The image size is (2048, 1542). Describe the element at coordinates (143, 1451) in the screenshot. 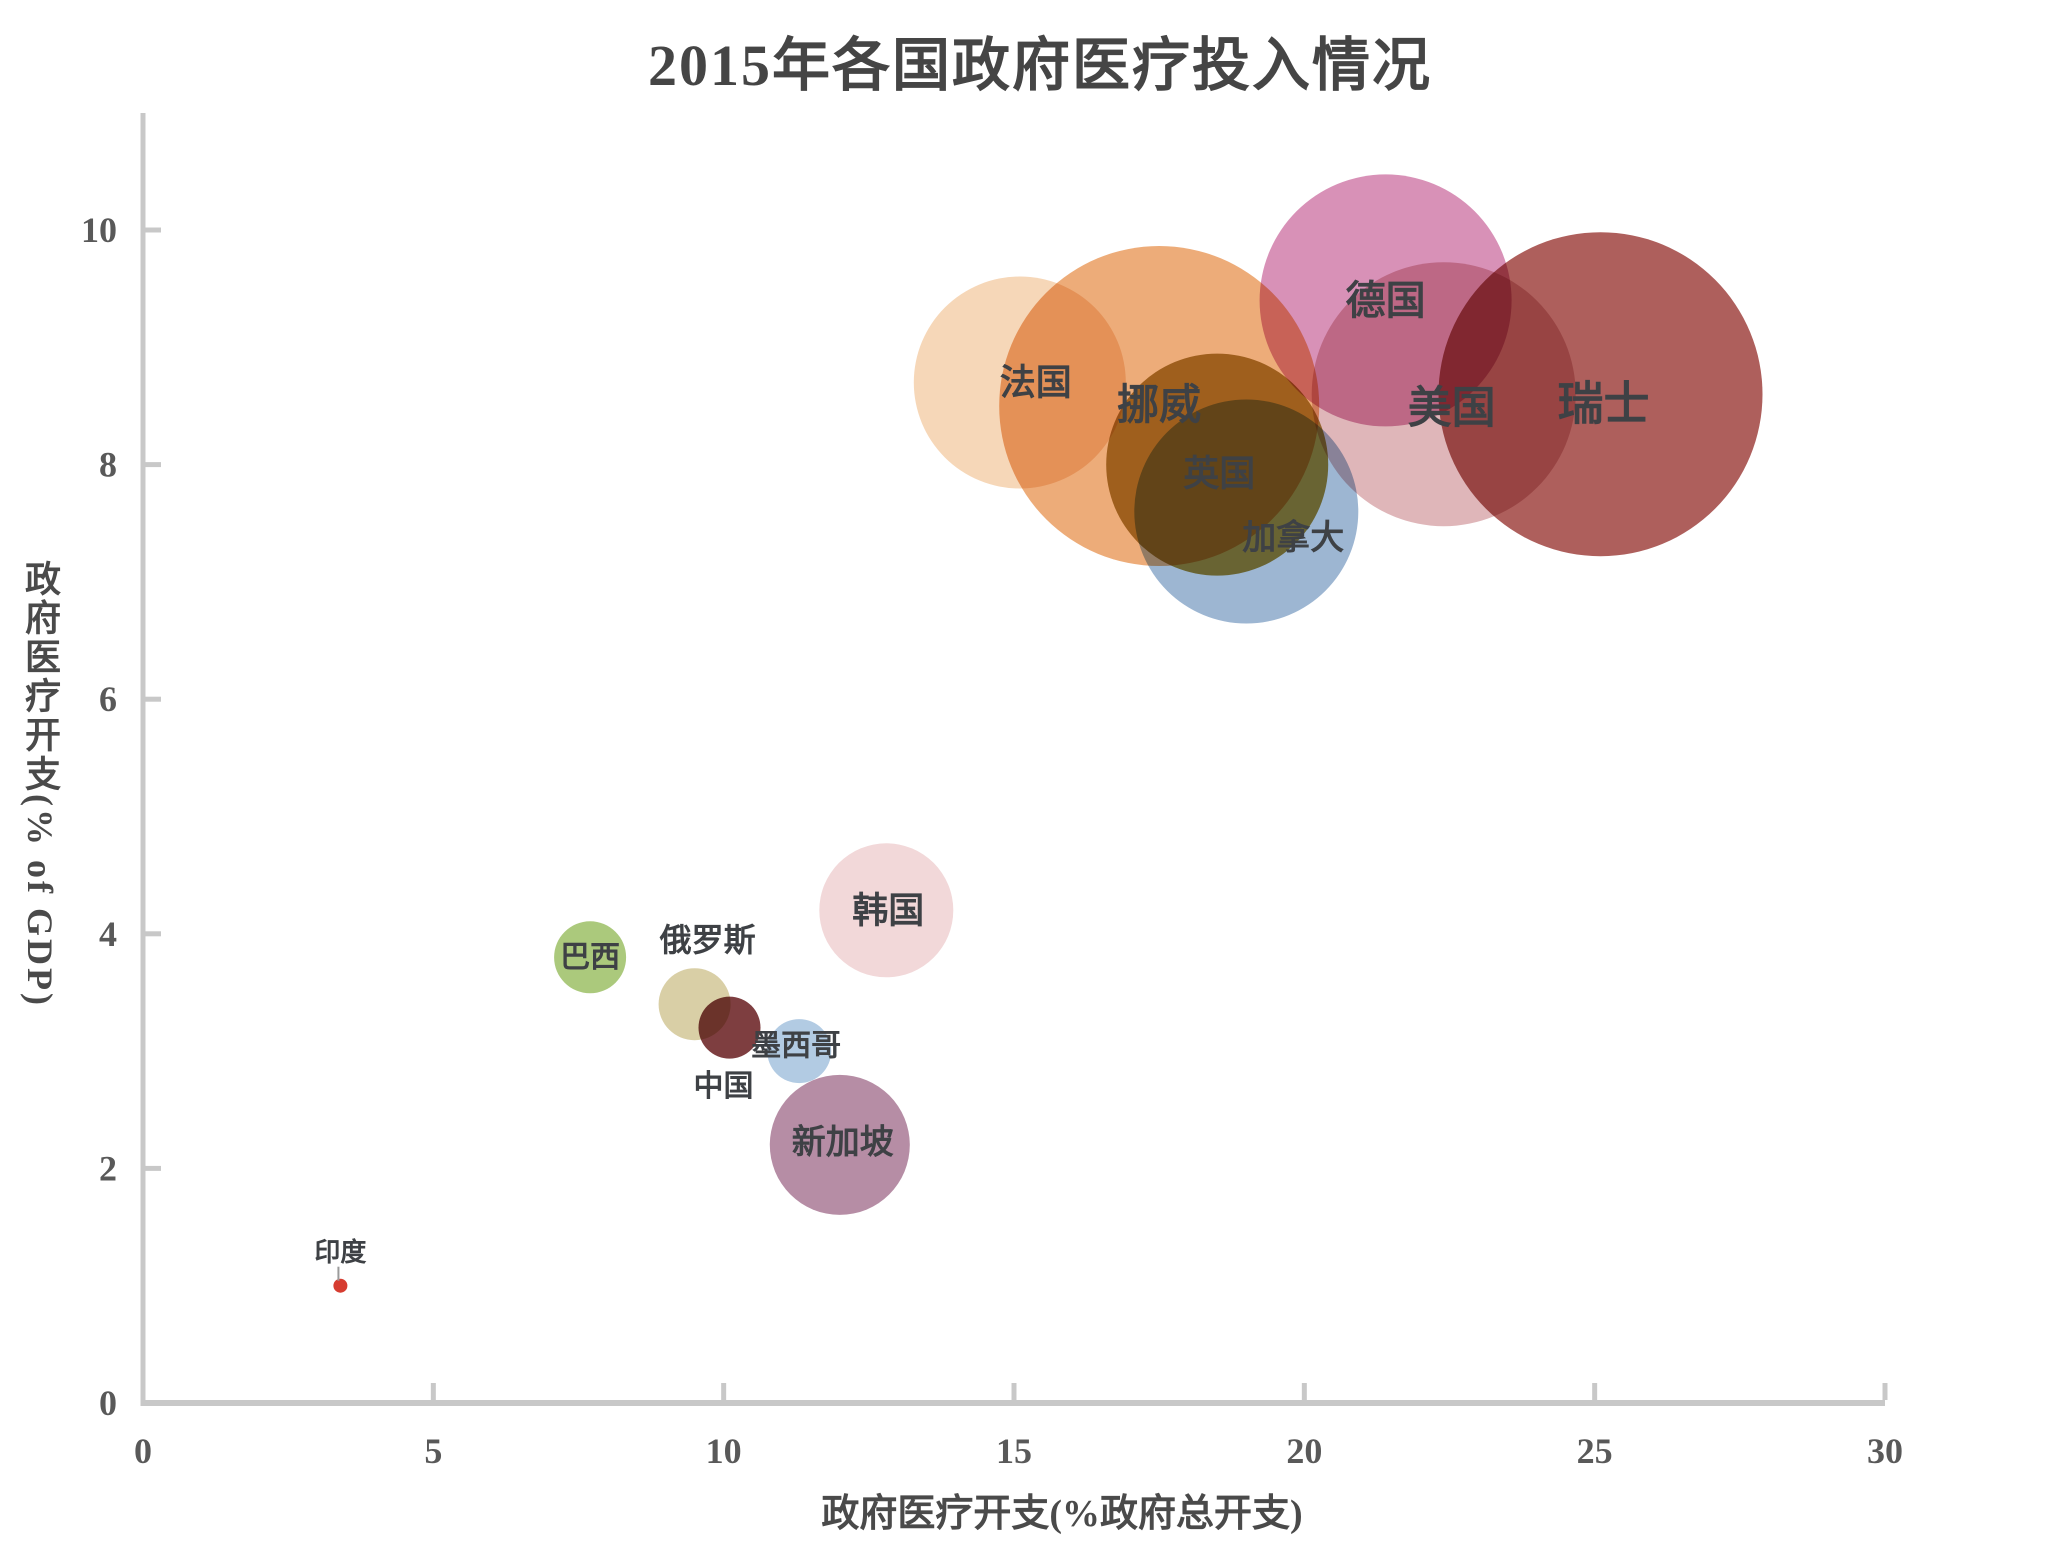

I see `x-tick-label-0: 0` at that location.